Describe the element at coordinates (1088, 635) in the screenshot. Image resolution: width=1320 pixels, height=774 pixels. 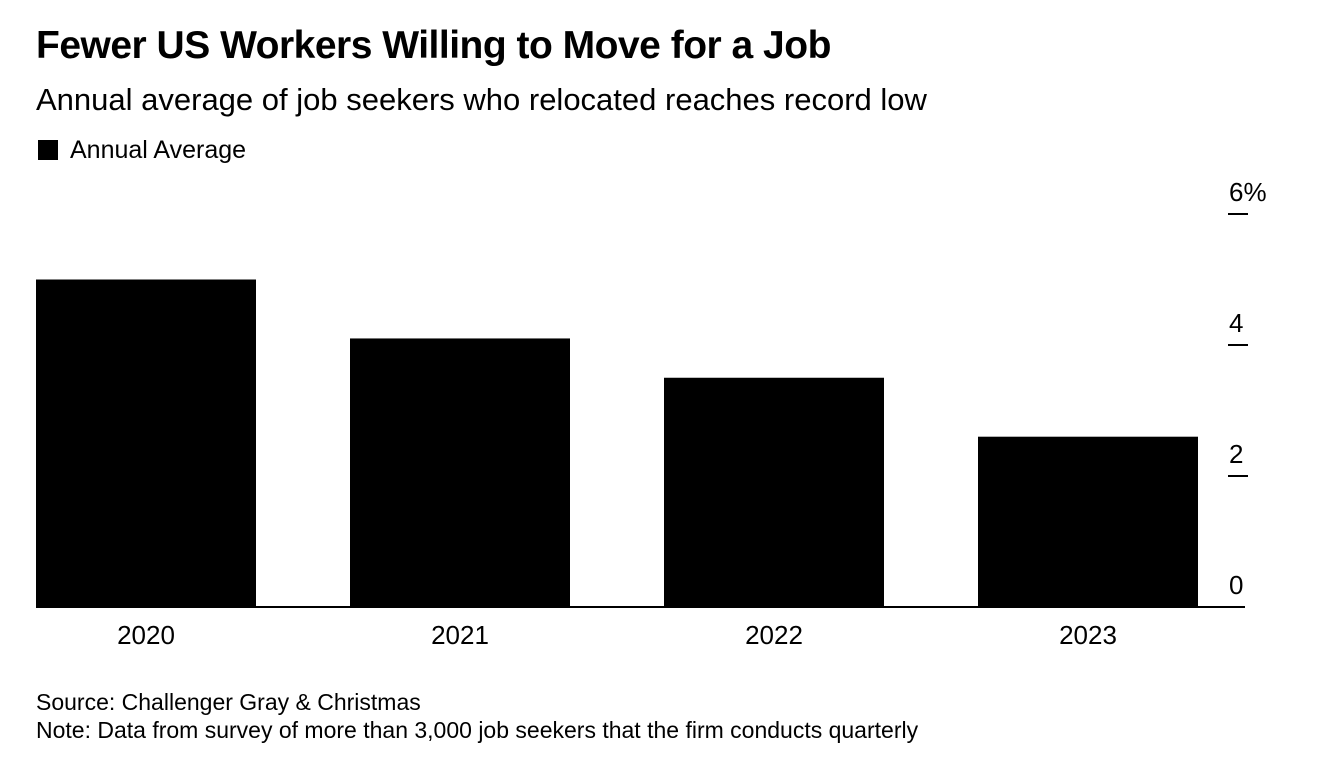
I see `x-tick-label-2023: 2023` at that location.